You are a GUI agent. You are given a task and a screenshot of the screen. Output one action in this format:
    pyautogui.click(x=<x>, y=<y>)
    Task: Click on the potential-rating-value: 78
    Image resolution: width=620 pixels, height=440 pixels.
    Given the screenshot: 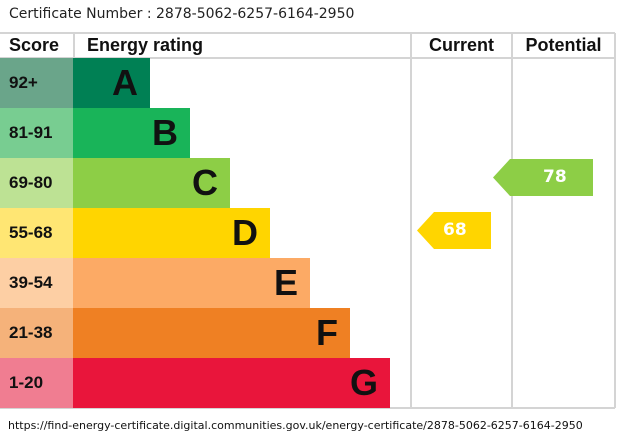 What is the action you would take?
    pyautogui.click(x=555, y=177)
    